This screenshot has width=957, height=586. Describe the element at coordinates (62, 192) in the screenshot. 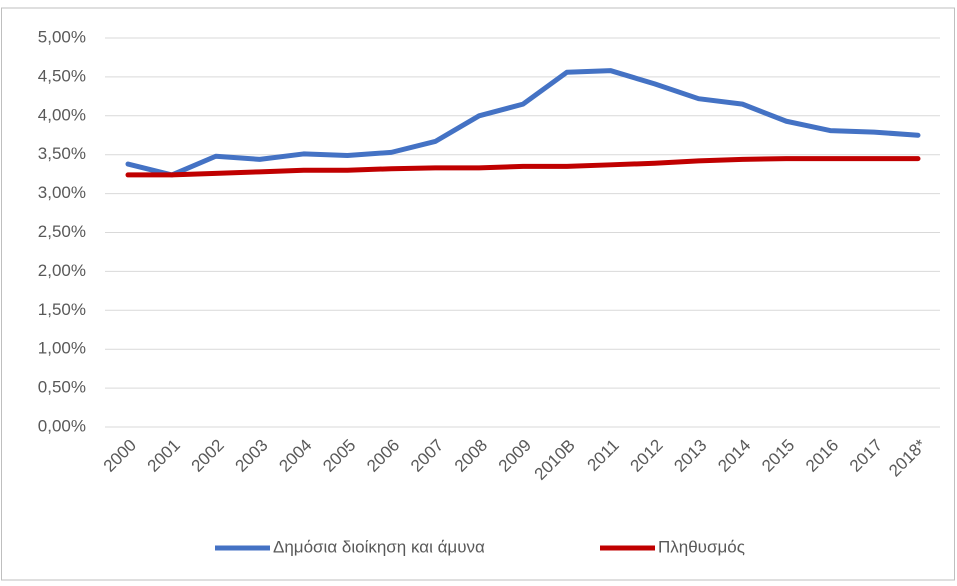

I see `y-tick-label: 3,00%` at that location.